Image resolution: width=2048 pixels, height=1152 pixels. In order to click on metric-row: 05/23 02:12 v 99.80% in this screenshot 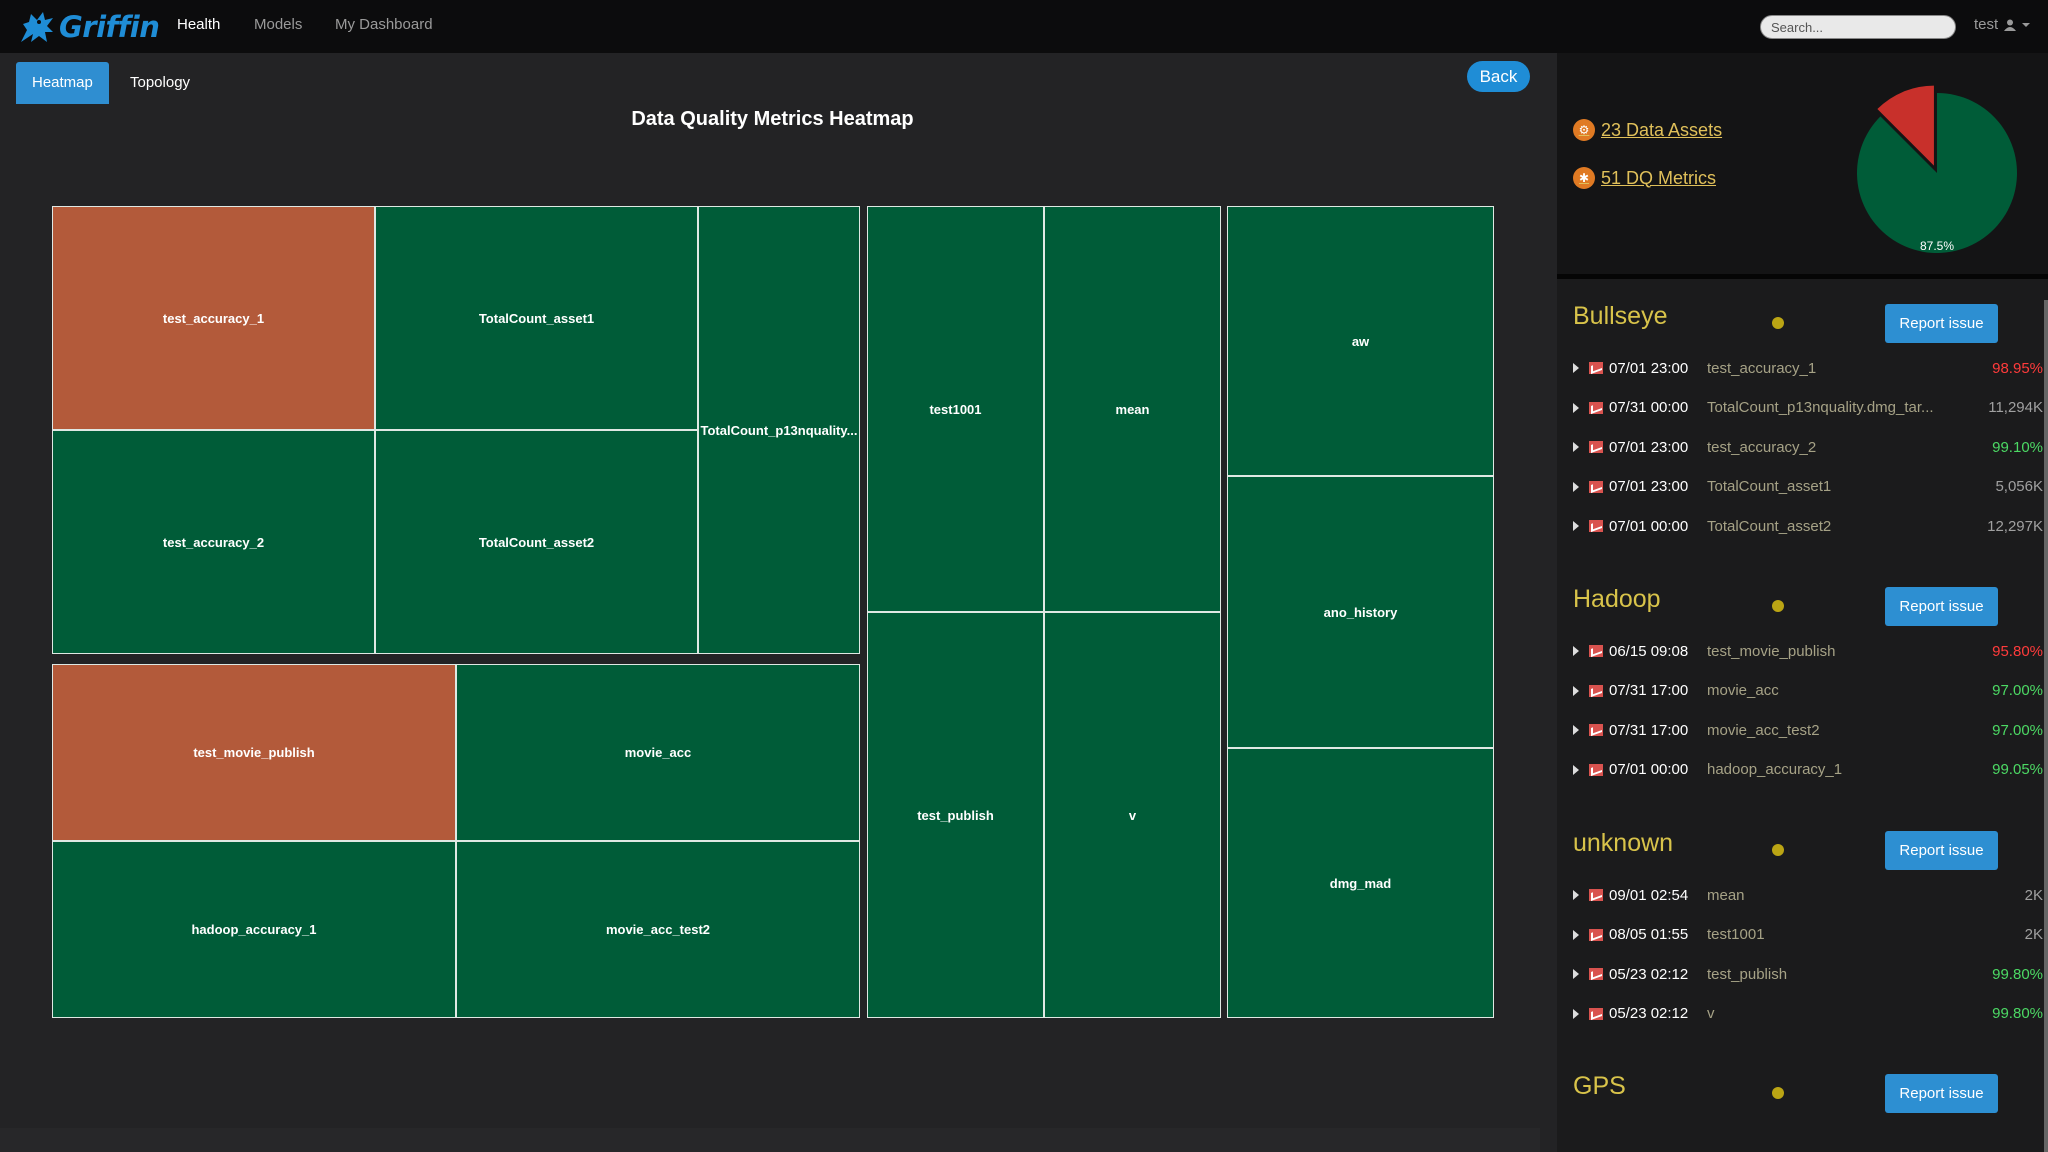, I will do `click(1808, 1014)`.